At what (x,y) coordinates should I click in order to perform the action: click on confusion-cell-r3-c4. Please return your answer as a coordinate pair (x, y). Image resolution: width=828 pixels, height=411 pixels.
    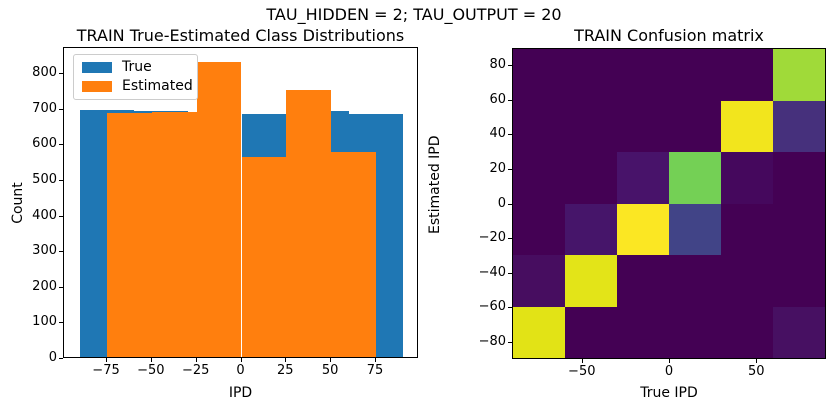
    Looking at the image, I should click on (747, 229).